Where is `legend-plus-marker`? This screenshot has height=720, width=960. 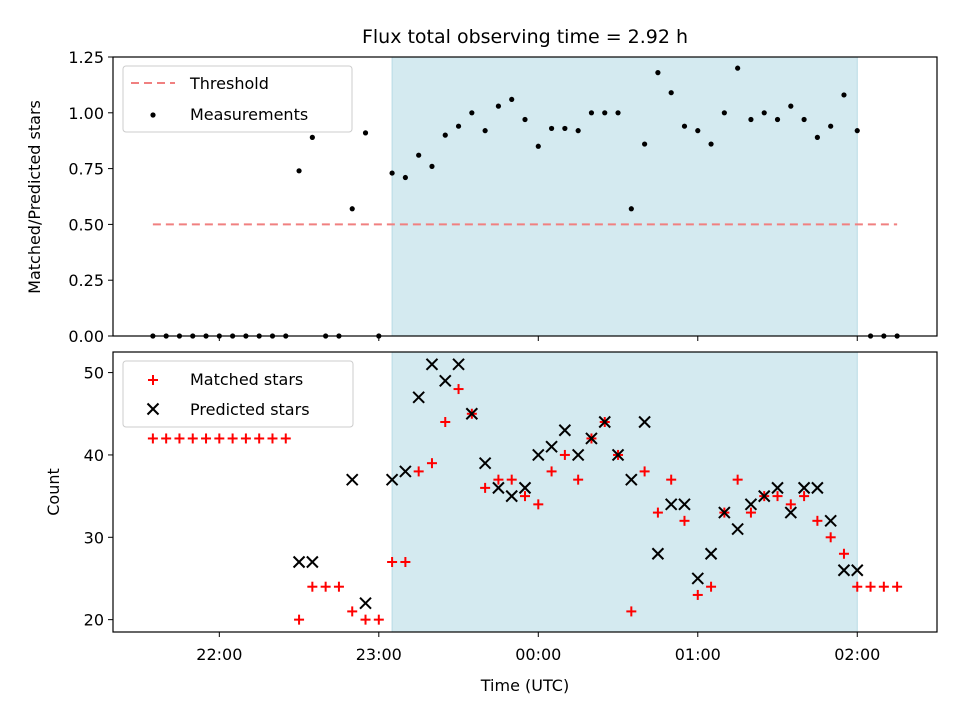 legend-plus-marker is located at coordinates (153, 380).